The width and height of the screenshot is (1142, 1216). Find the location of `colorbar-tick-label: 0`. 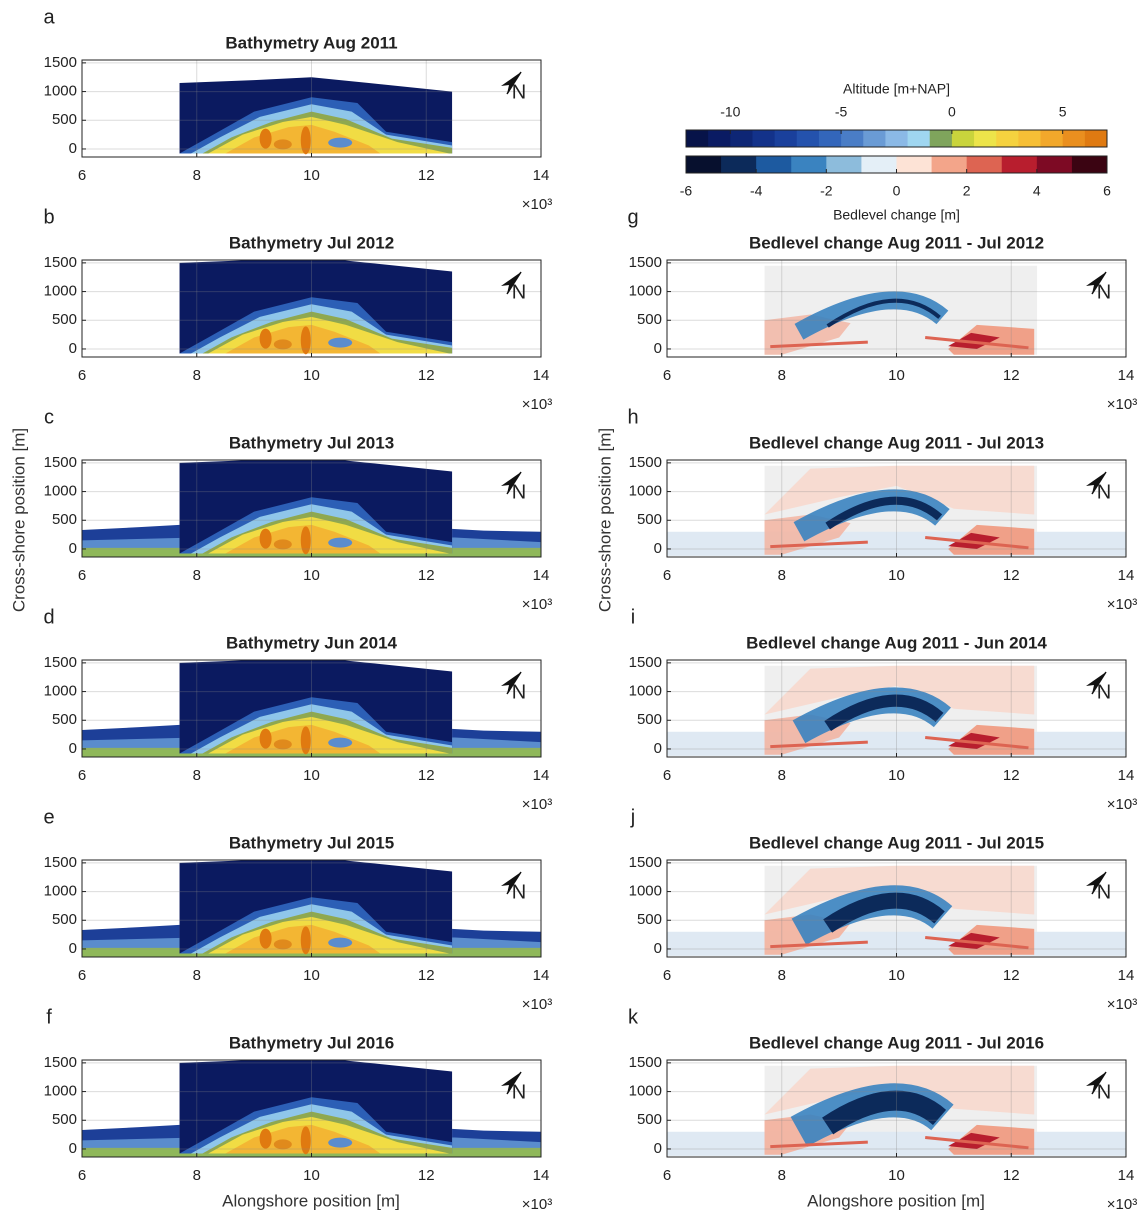

colorbar-tick-label: 0 is located at coordinates (952, 112).